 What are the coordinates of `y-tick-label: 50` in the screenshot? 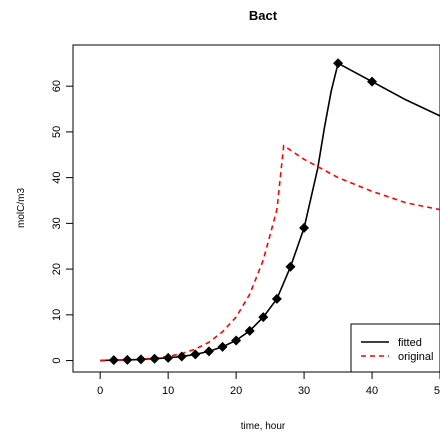 It's located at (57, 132).